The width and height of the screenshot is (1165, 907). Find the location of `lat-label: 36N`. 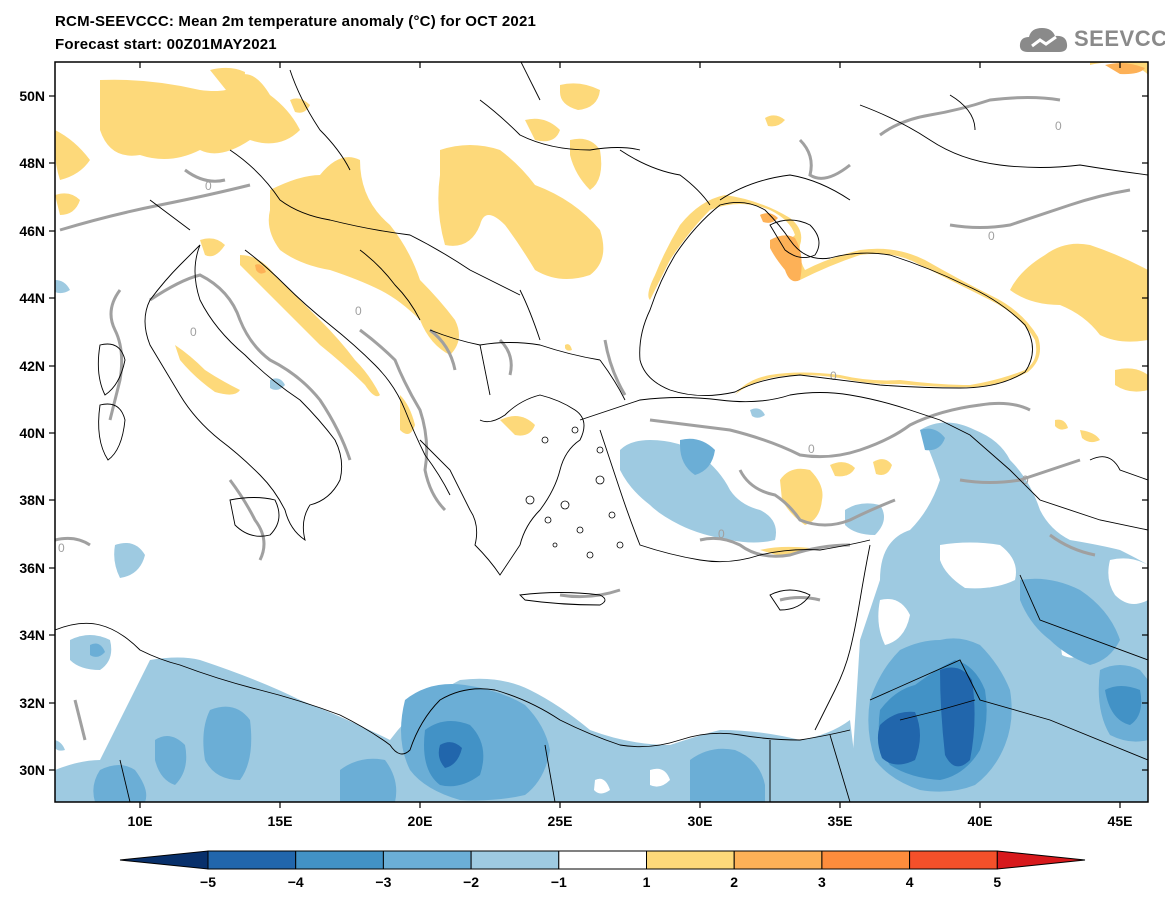

lat-label: 36N is located at coordinates (32, 568).